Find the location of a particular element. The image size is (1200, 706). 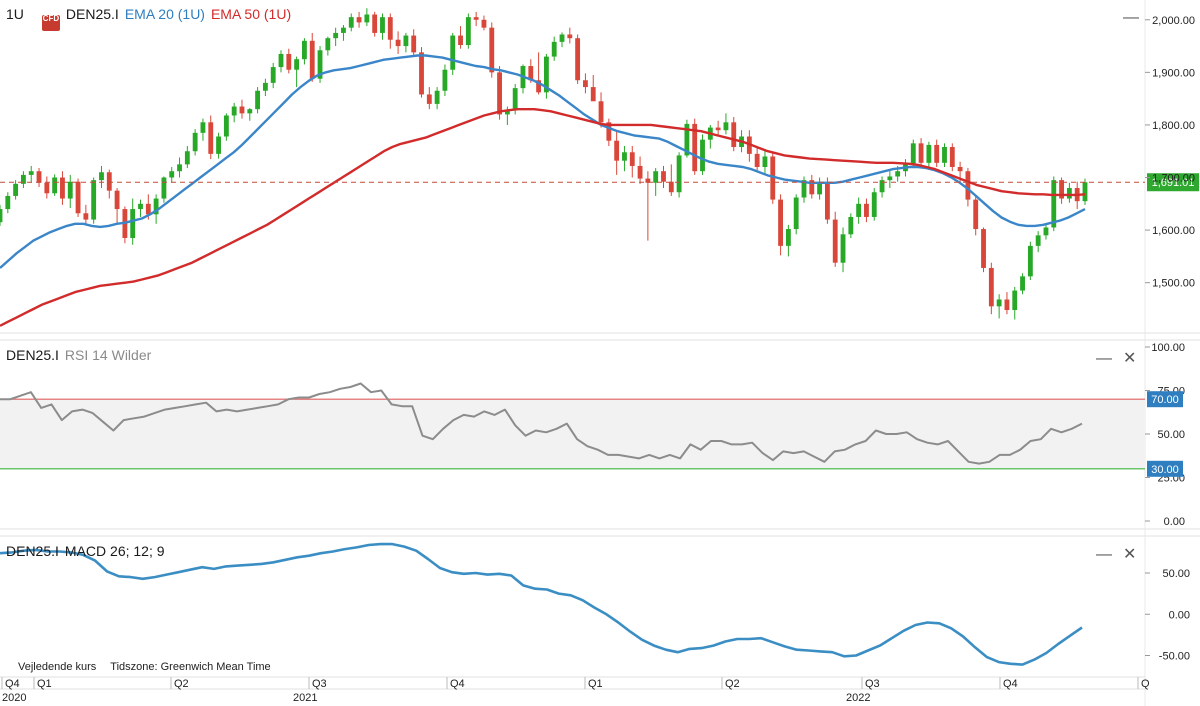

cfd-icon: CFD is located at coordinates (50, 23).